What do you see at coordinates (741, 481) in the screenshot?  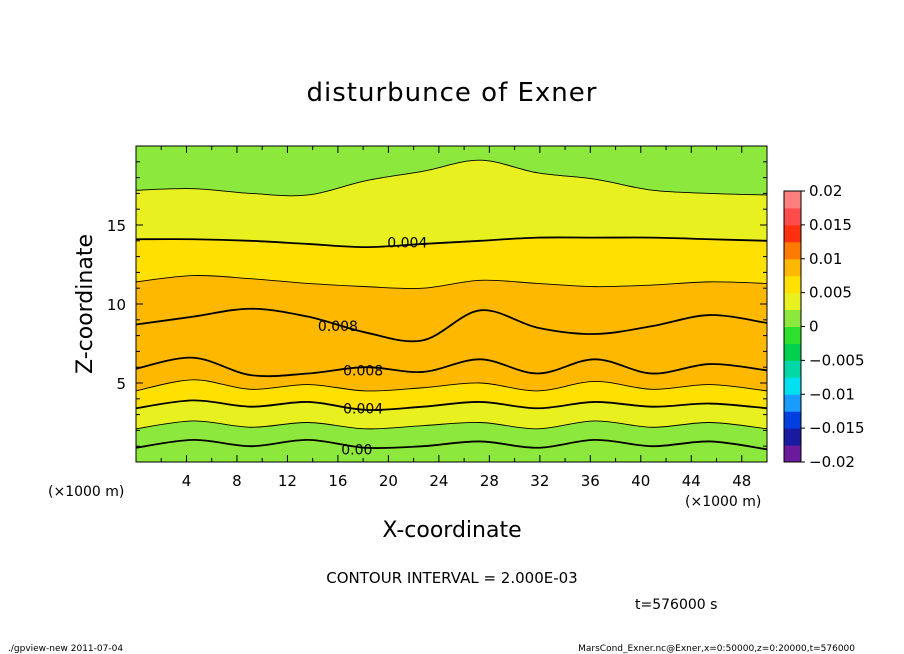 I see `x-tick-label: 48` at bounding box center [741, 481].